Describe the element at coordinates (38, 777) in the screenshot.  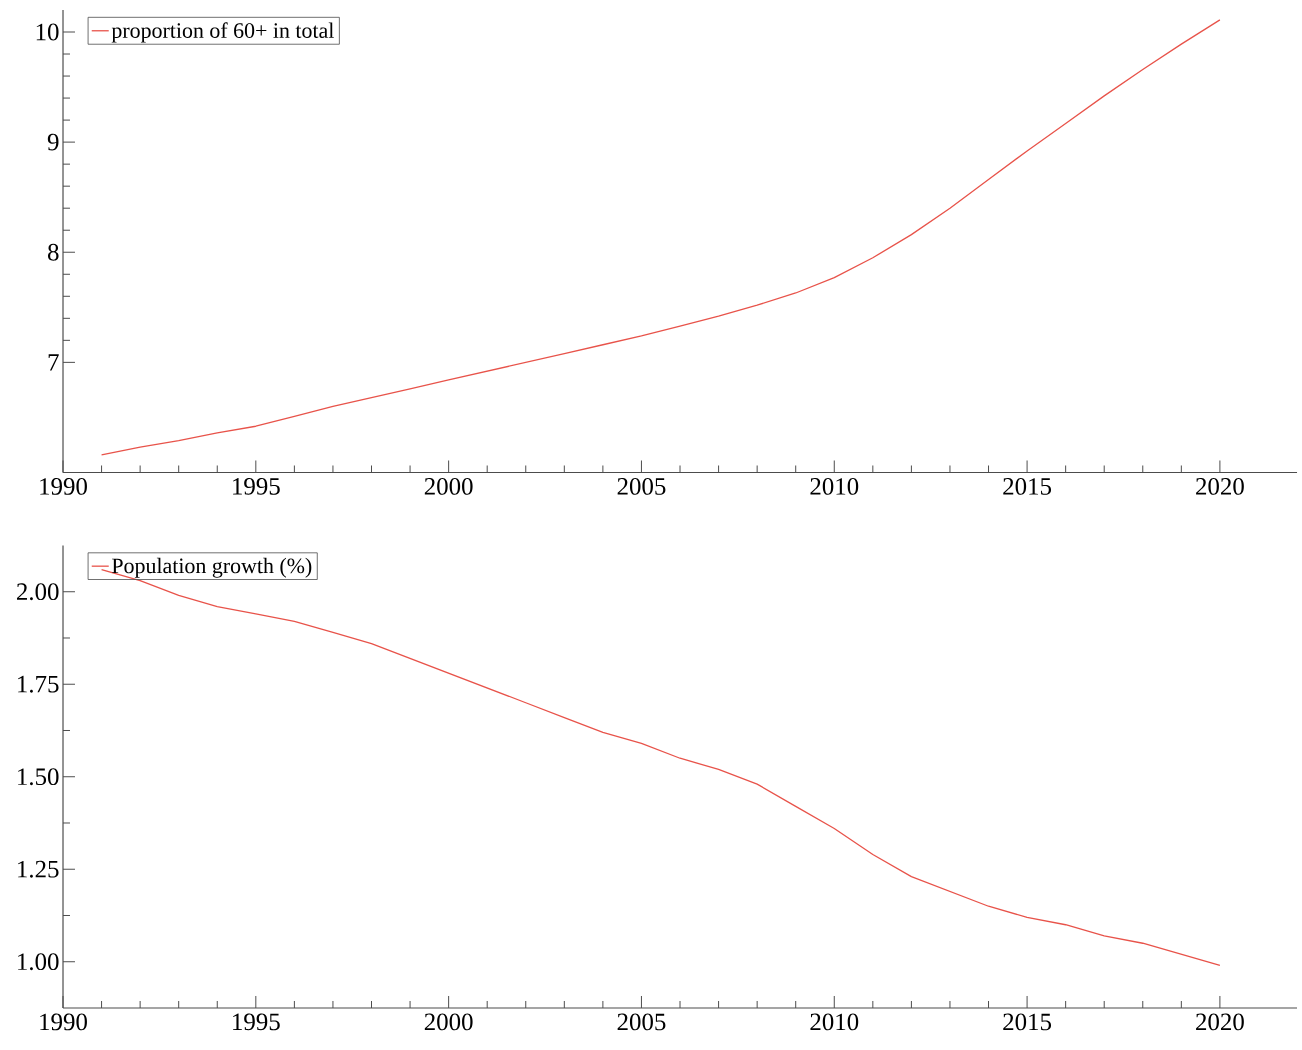
I see `y-tick-label: 1.50` at that location.